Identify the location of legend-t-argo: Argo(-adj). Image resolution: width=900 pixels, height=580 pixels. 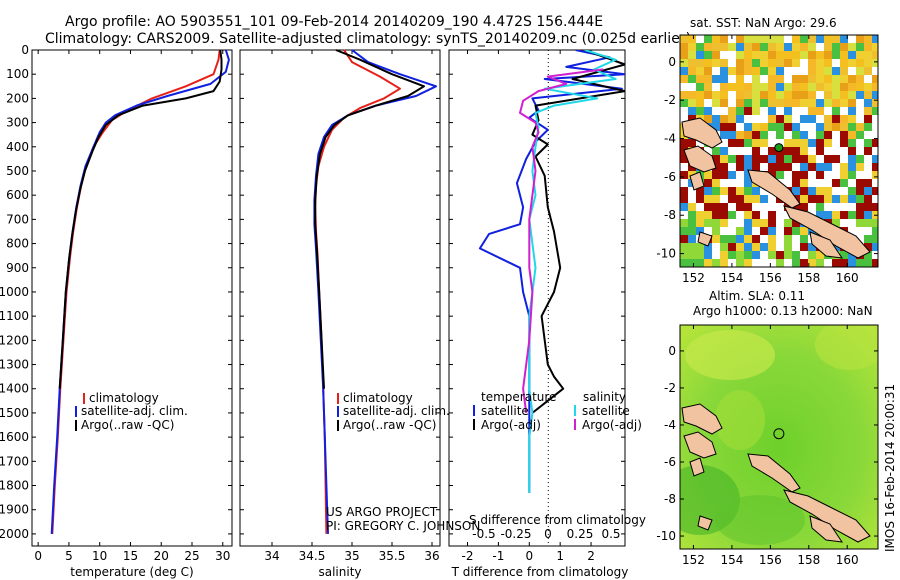
(511, 425).